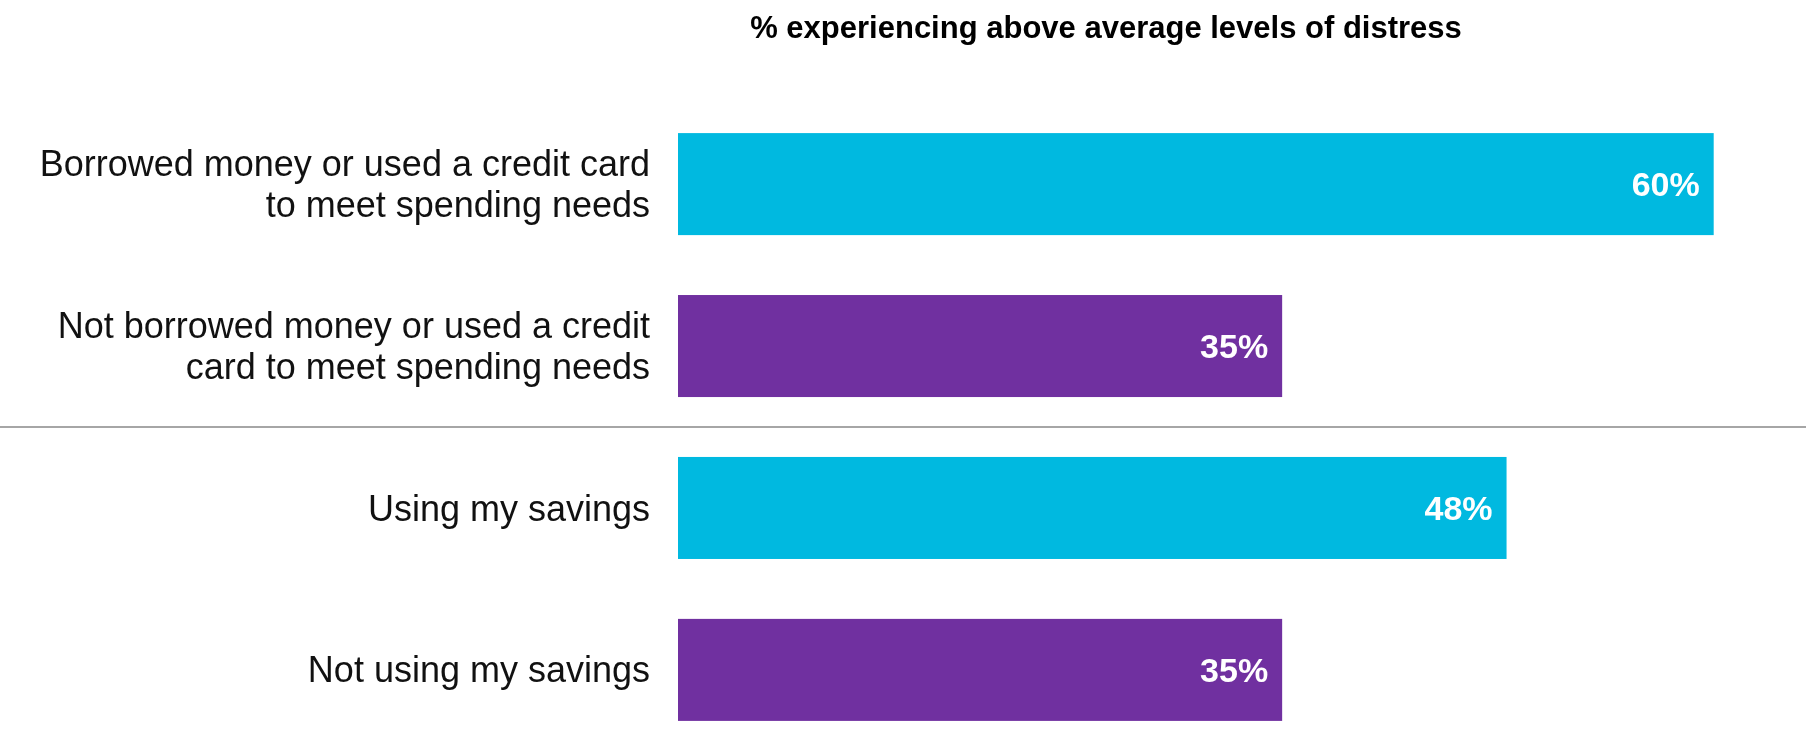  Describe the element at coordinates (353, 346) in the screenshot. I see `y-tick-label: Not borrowed money or used a credit card to meet spending needs` at that location.